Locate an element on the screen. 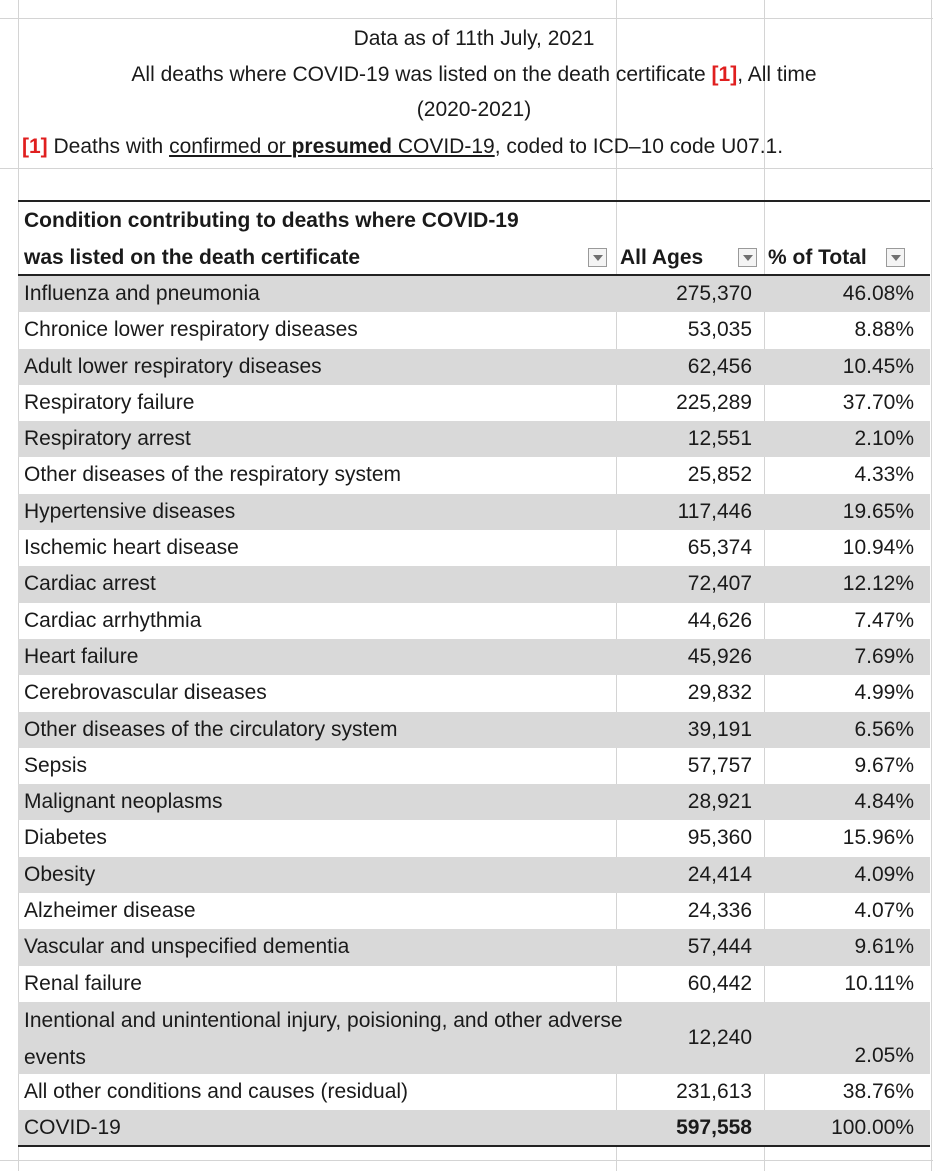  condition-filter-button is located at coordinates (597, 257).